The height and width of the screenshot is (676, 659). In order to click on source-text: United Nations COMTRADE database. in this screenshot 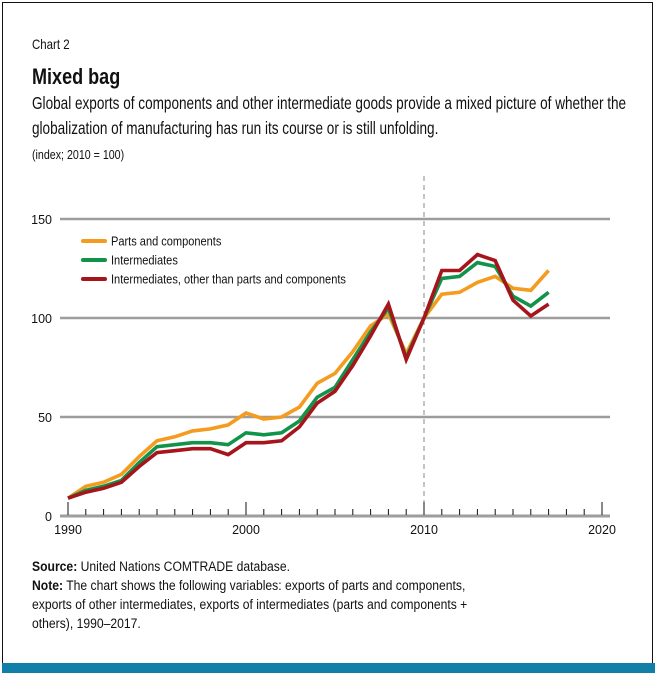, I will do `click(183, 566)`.